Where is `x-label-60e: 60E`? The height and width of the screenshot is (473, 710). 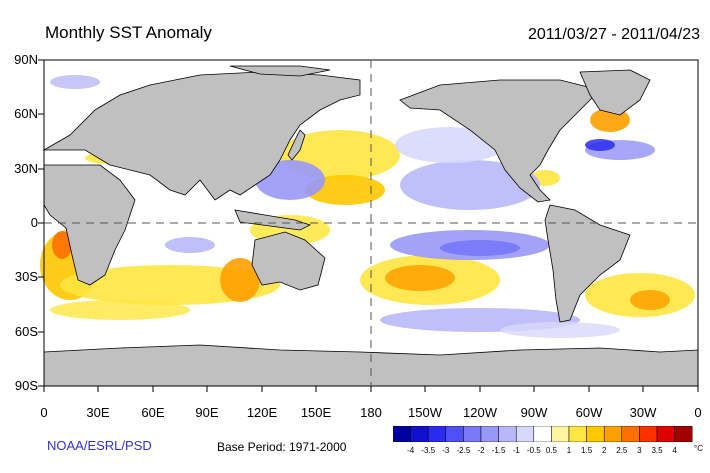
x-label-60e: 60E is located at coordinates (153, 412).